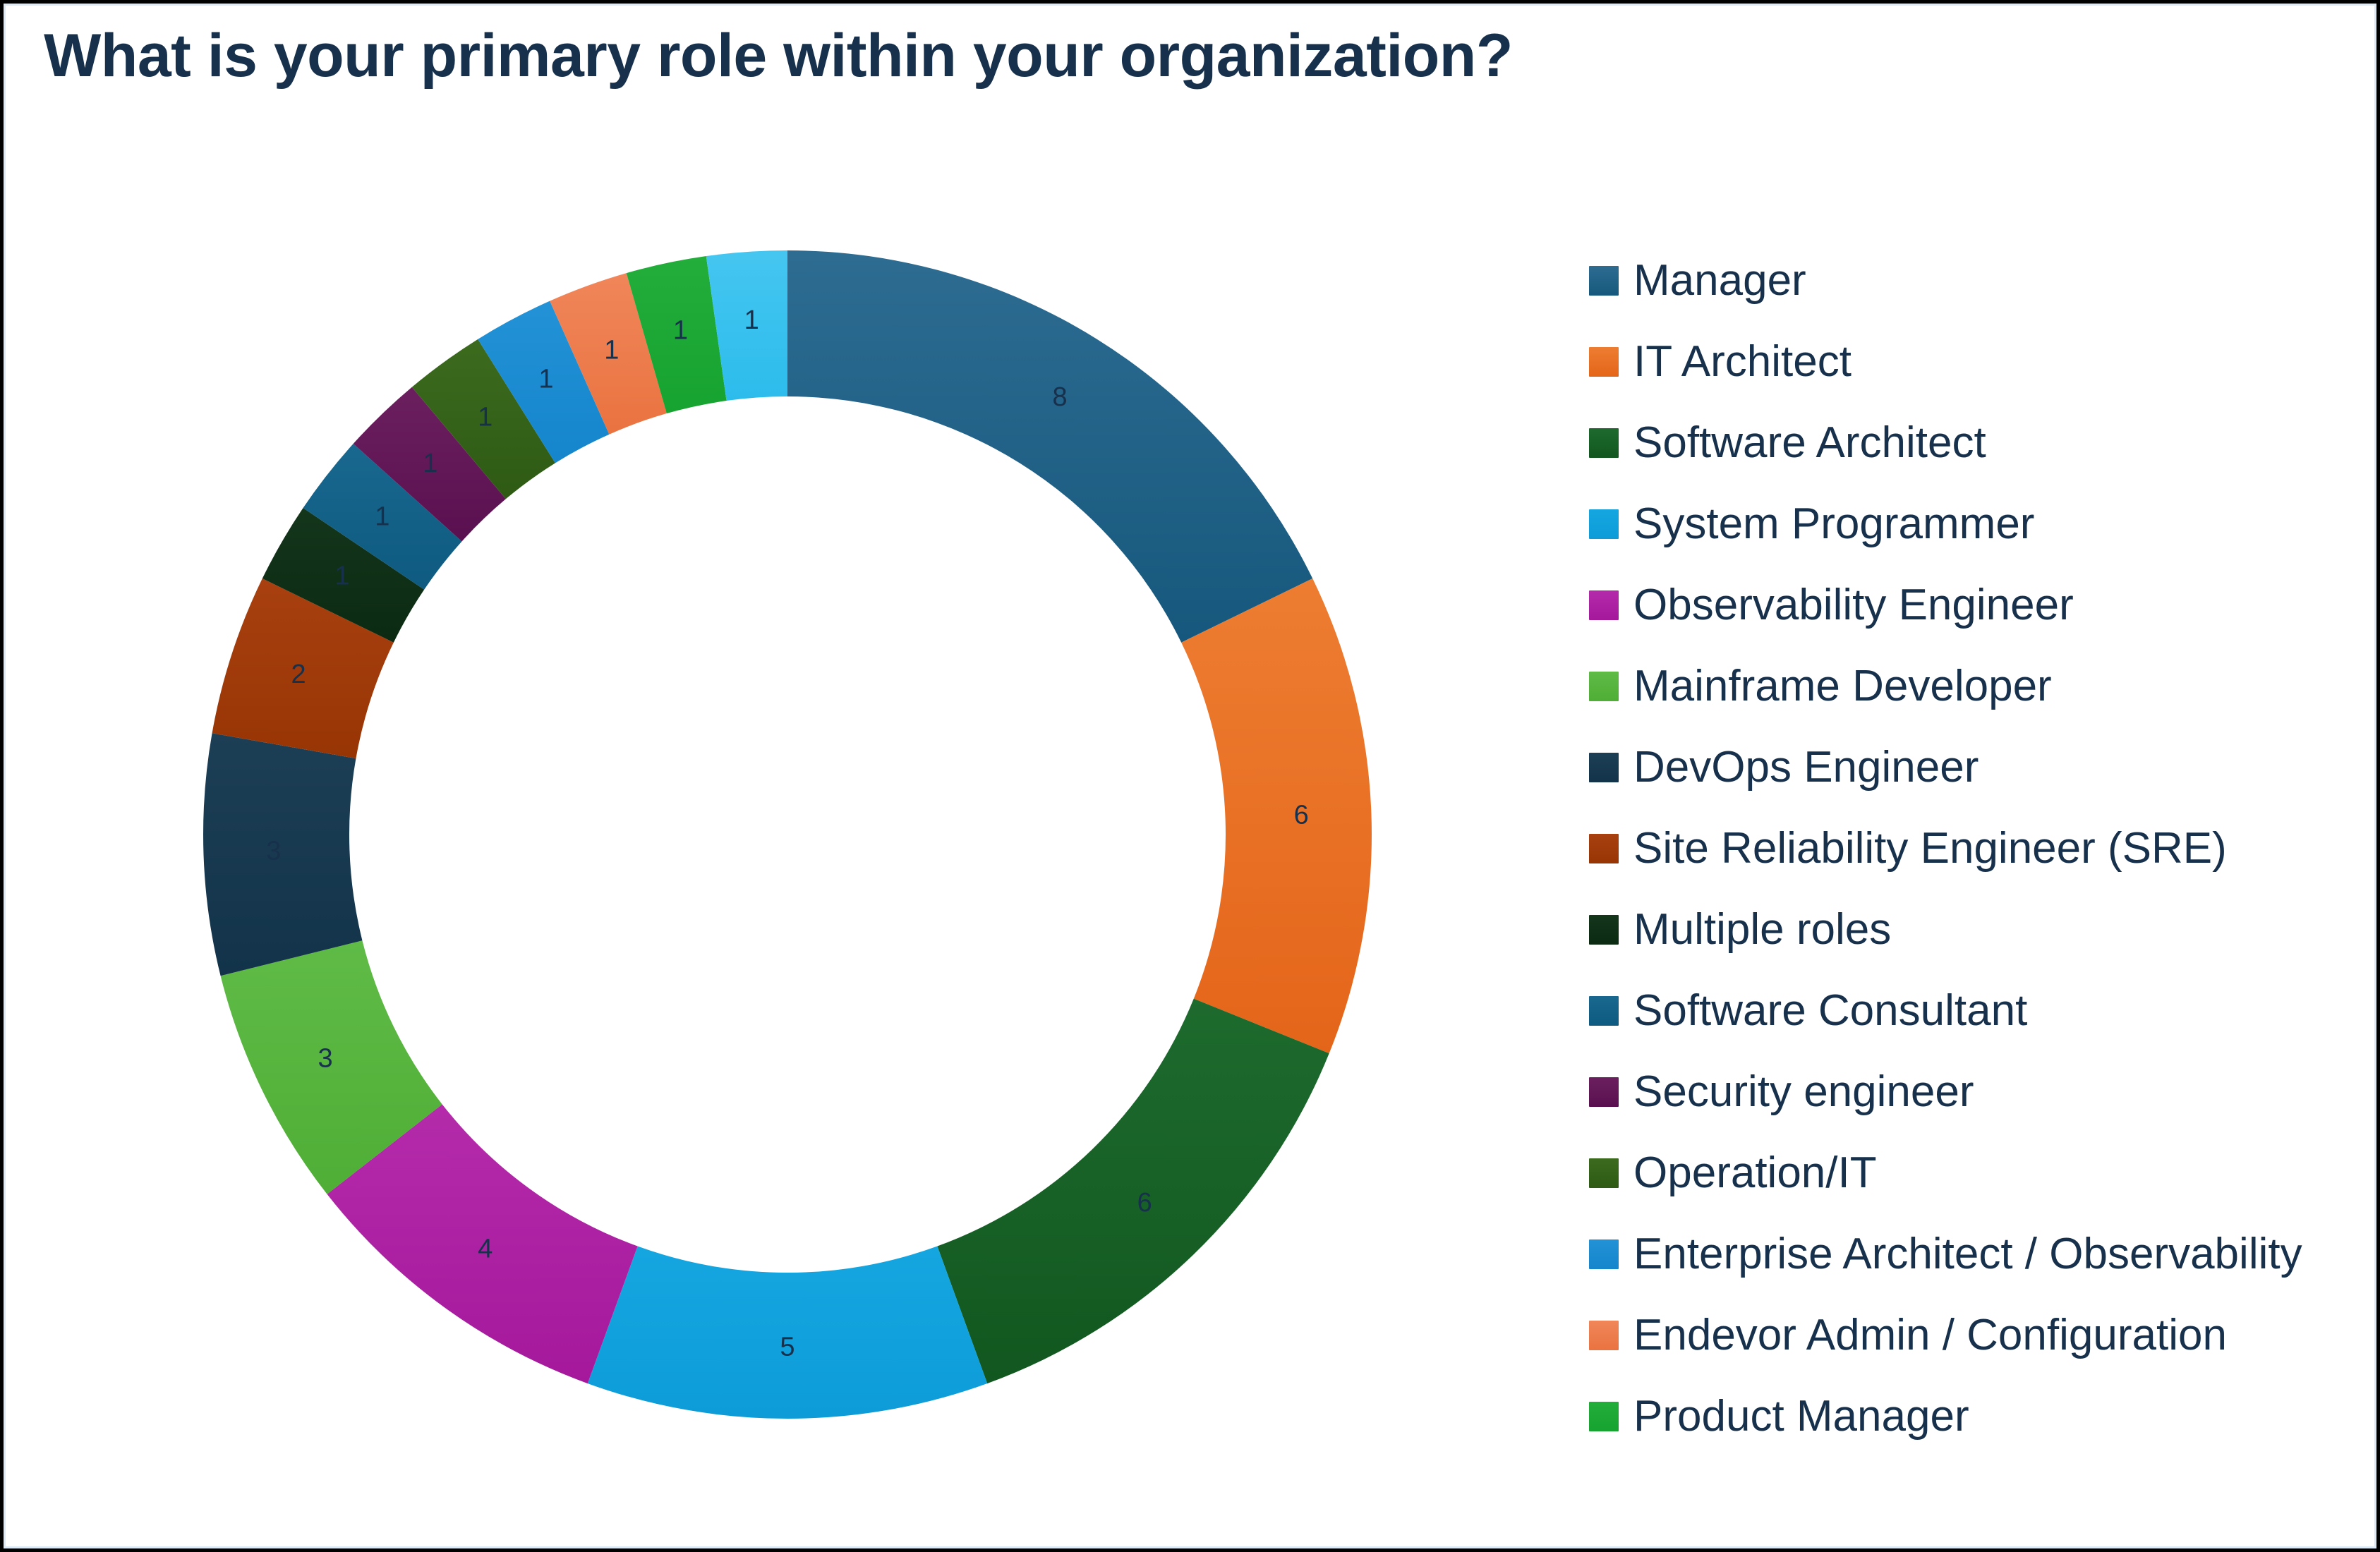  I want to click on slice-value-label: 4, so click(486, 1249).